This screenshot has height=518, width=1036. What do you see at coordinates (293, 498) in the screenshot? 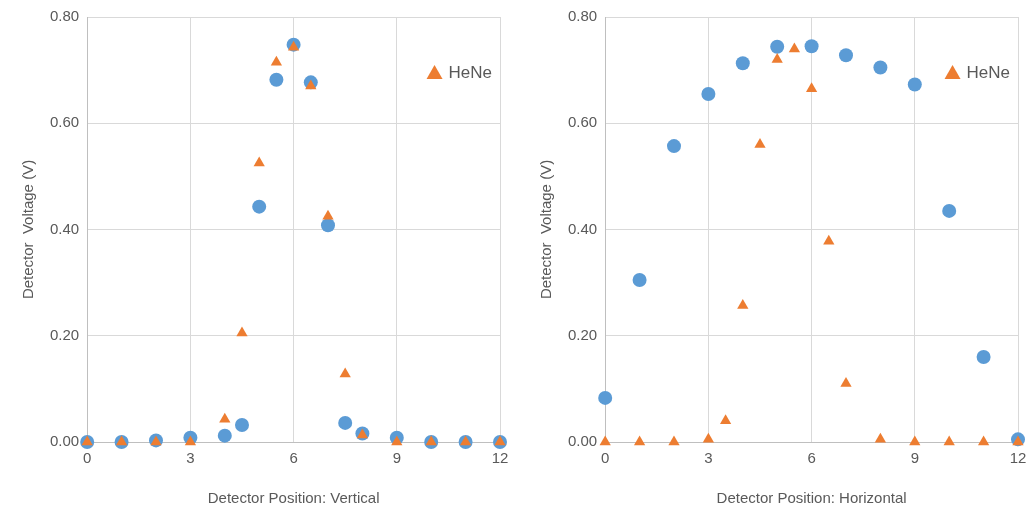
I see `x-axis-title: Detector Position: Vertical` at bounding box center [293, 498].